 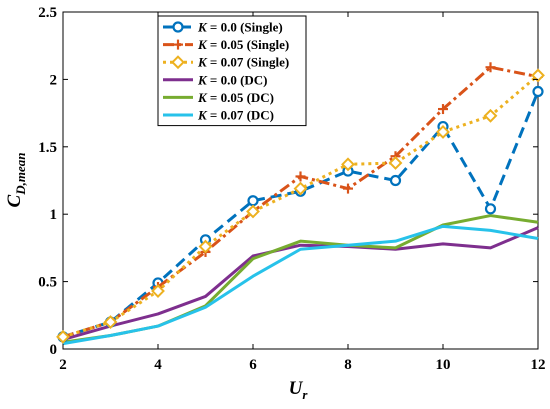 What do you see at coordinates (299, 390) in the screenshot?
I see `x-axis-label: Ur` at bounding box center [299, 390].